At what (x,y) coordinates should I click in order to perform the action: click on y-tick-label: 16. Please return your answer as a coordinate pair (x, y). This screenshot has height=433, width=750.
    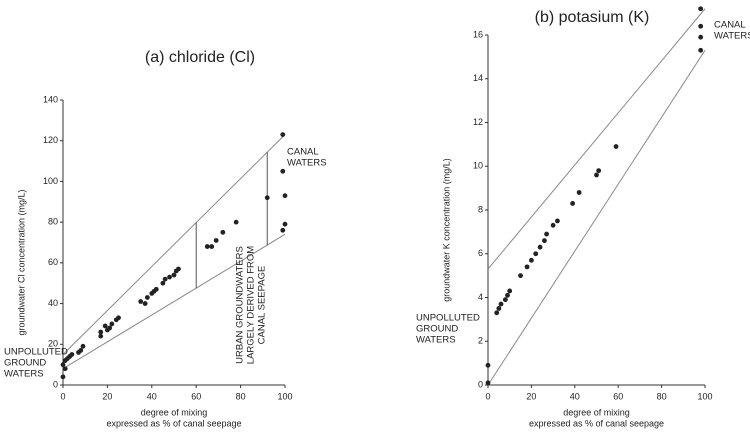
    Looking at the image, I should click on (478, 34).